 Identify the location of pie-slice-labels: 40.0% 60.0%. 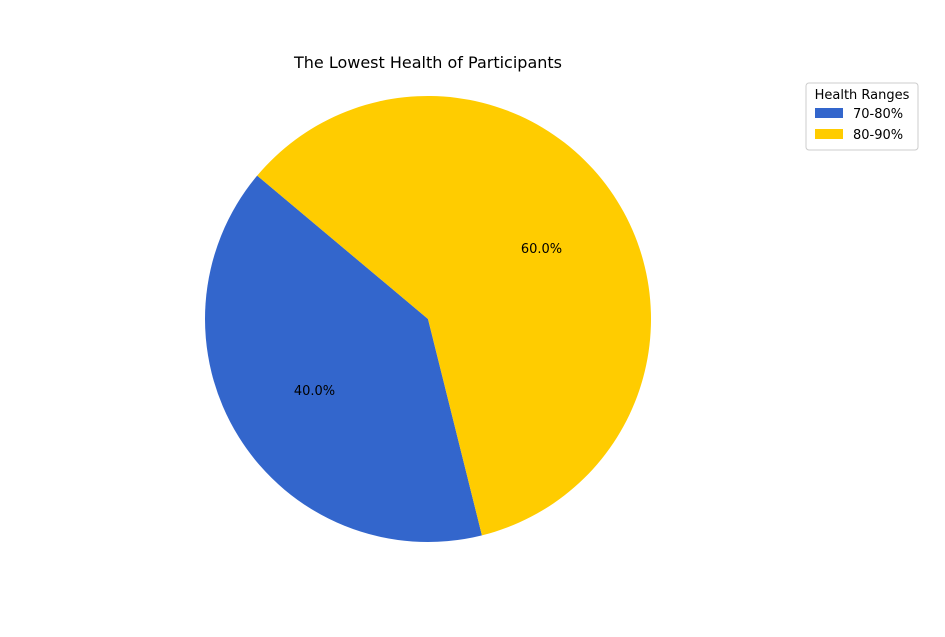
(428, 320).